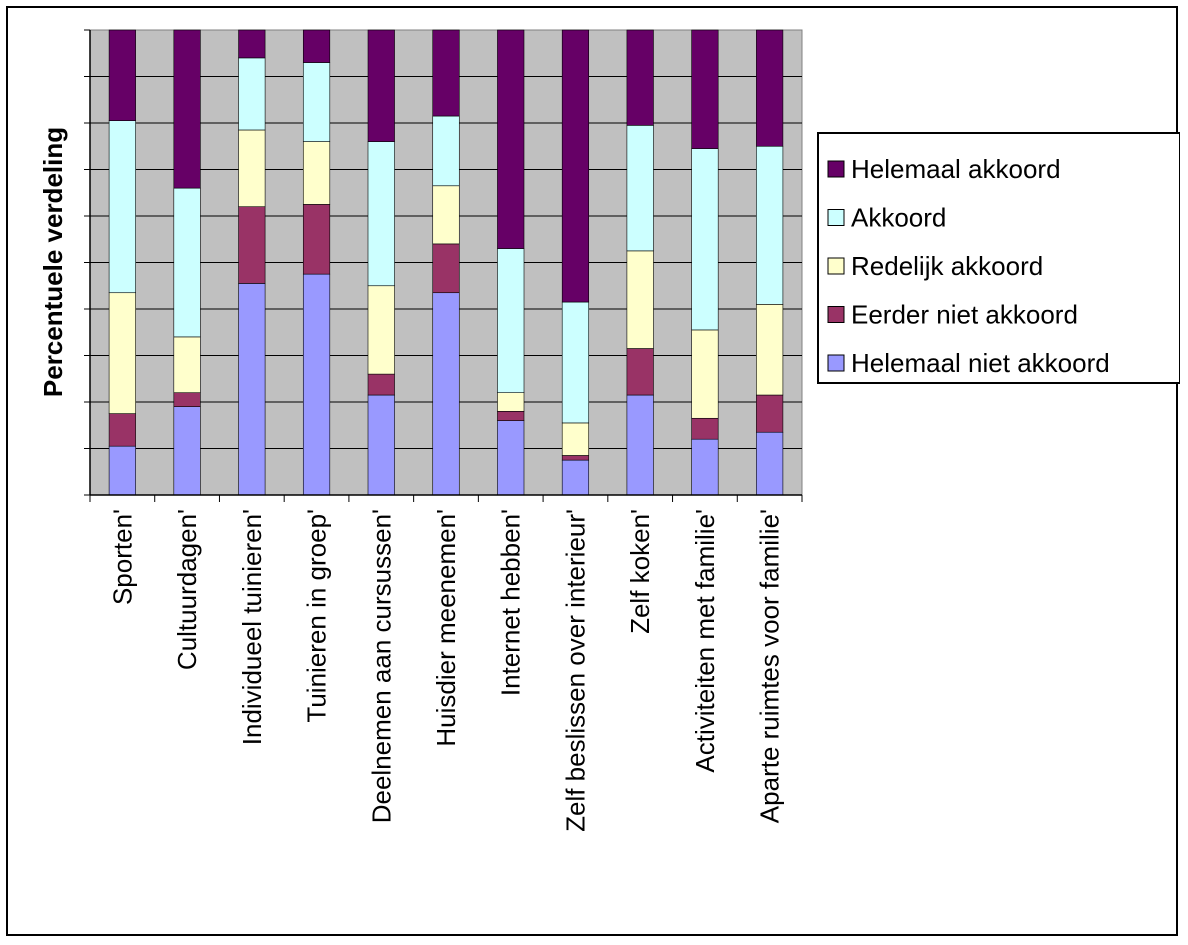 This screenshot has height=945, width=1188. Describe the element at coordinates (381, 666) in the screenshot. I see `category-label: Deelnemen aan cursussen'` at that location.